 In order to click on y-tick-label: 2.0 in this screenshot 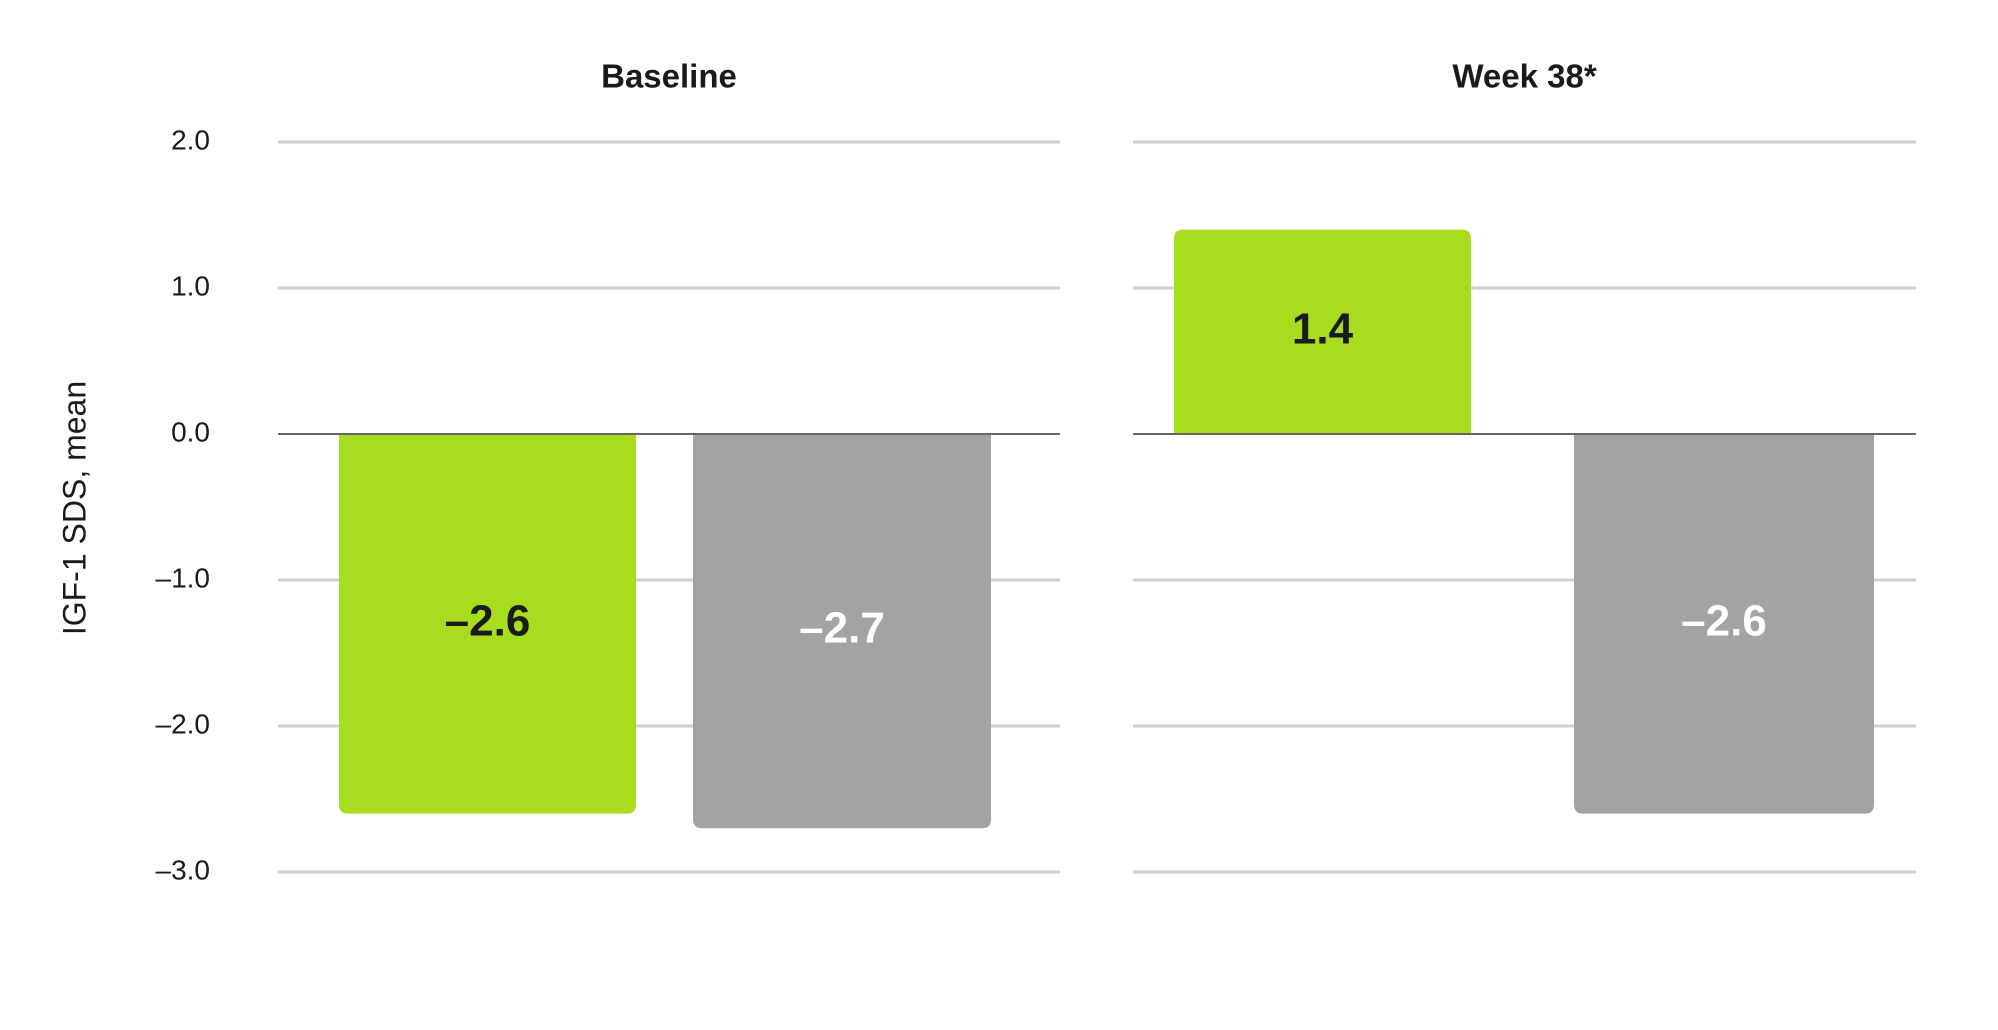, I will do `click(190, 139)`.